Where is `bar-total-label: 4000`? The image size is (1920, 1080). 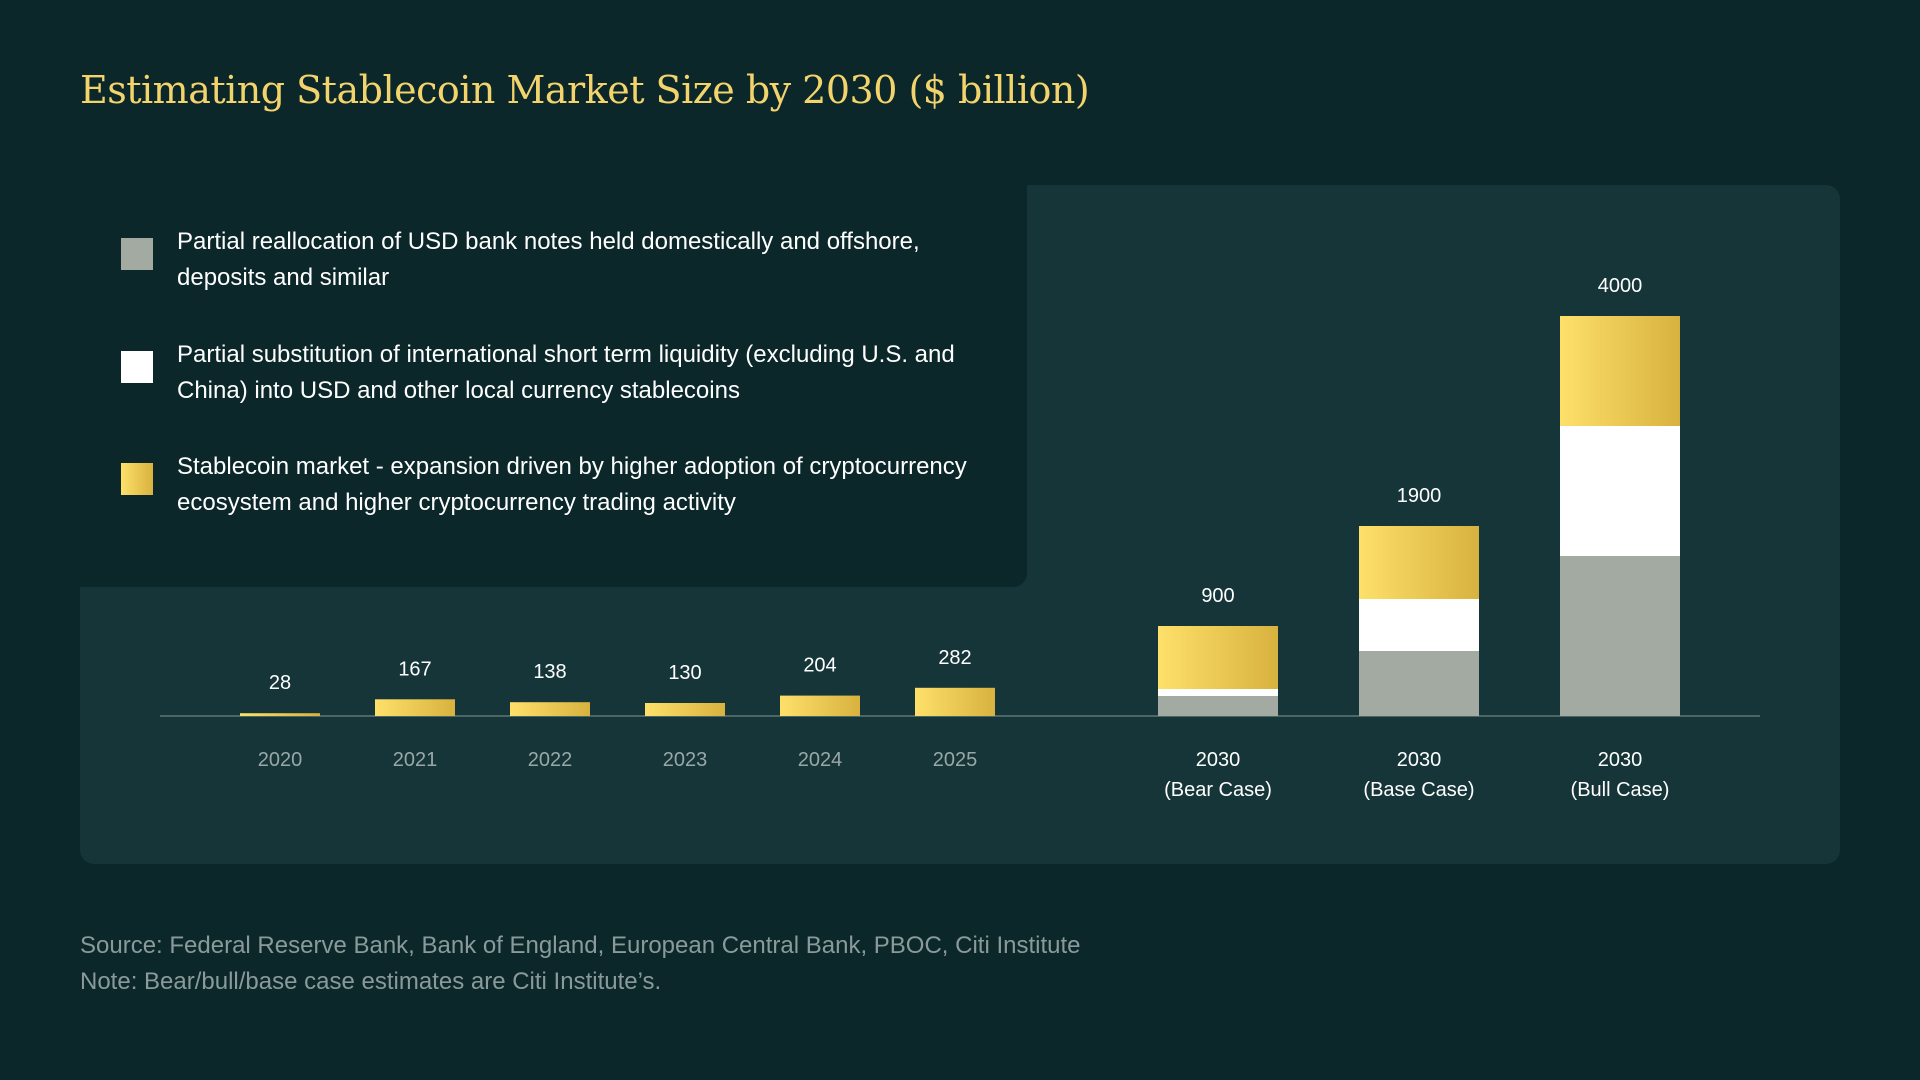
bar-total-label: 4000 is located at coordinates (1620, 286).